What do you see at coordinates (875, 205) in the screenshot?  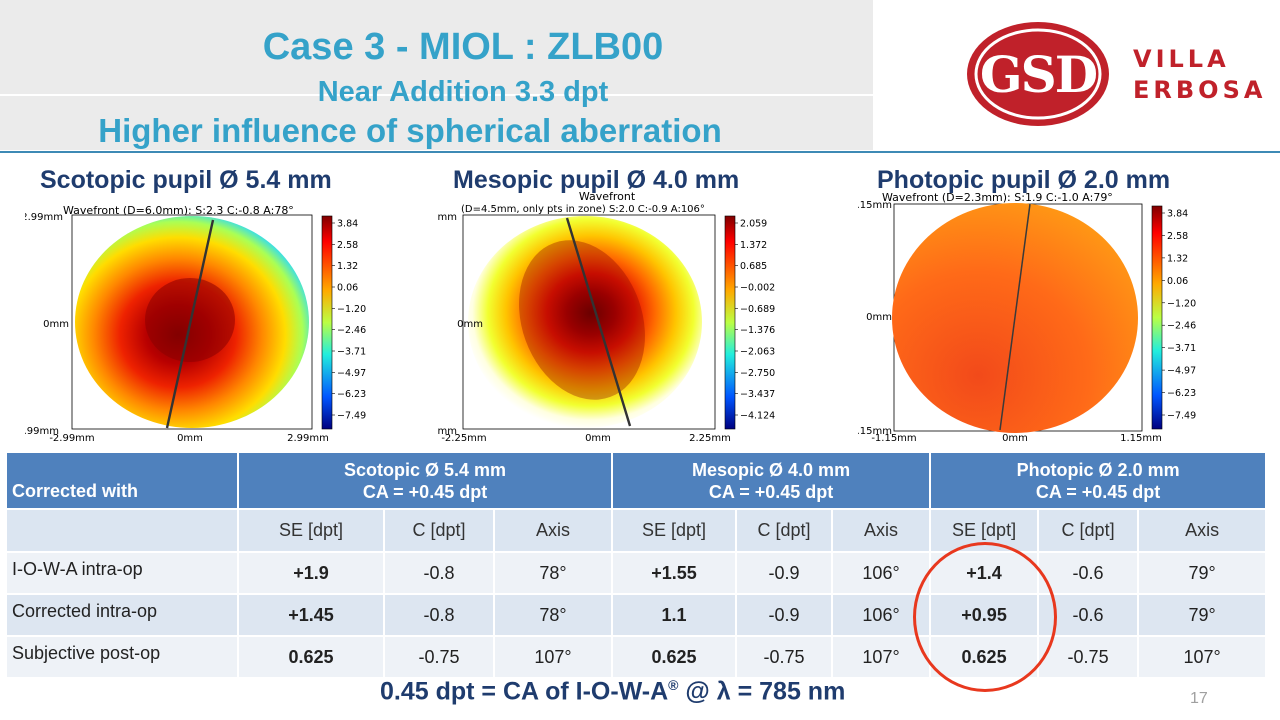 I see `y-tick-top: 1.15mm` at bounding box center [875, 205].